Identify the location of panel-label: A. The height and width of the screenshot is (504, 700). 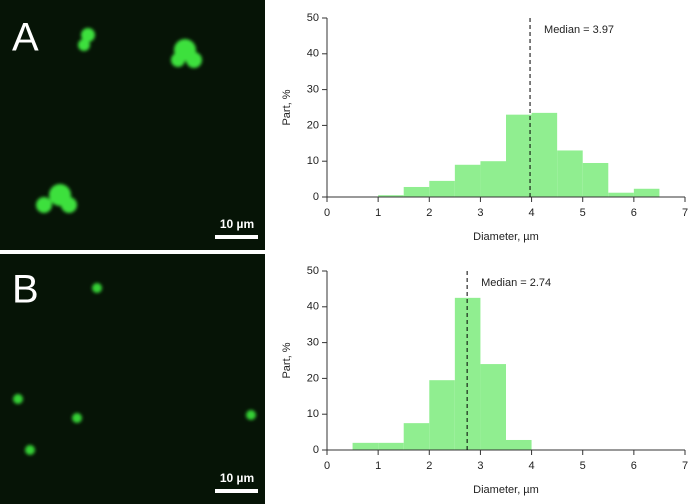
(25, 38).